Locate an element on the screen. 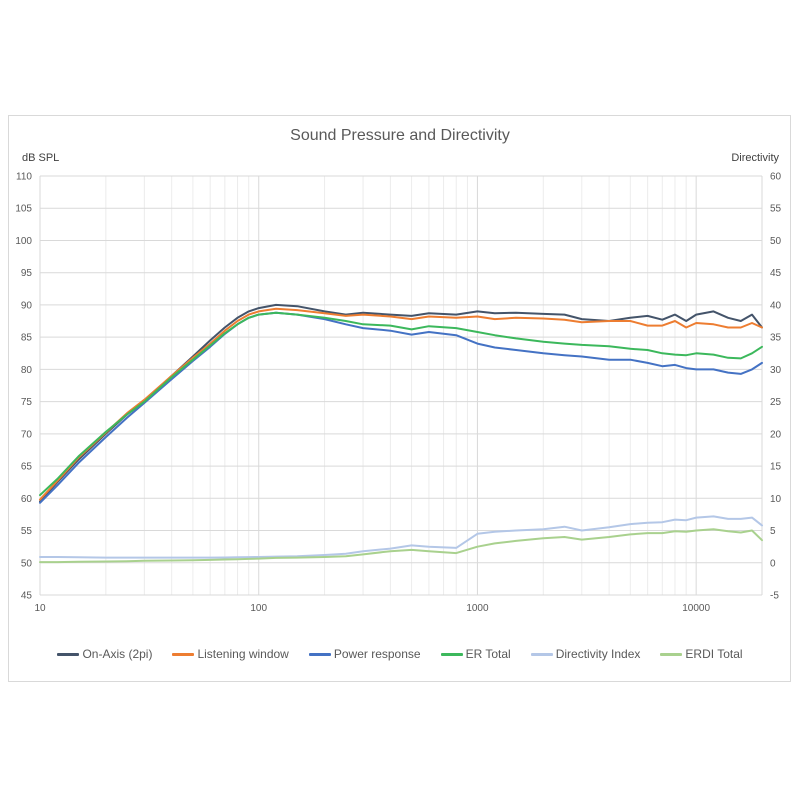 The width and height of the screenshot is (800, 800). y-left-tick-label: 85 is located at coordinates (27, 338).